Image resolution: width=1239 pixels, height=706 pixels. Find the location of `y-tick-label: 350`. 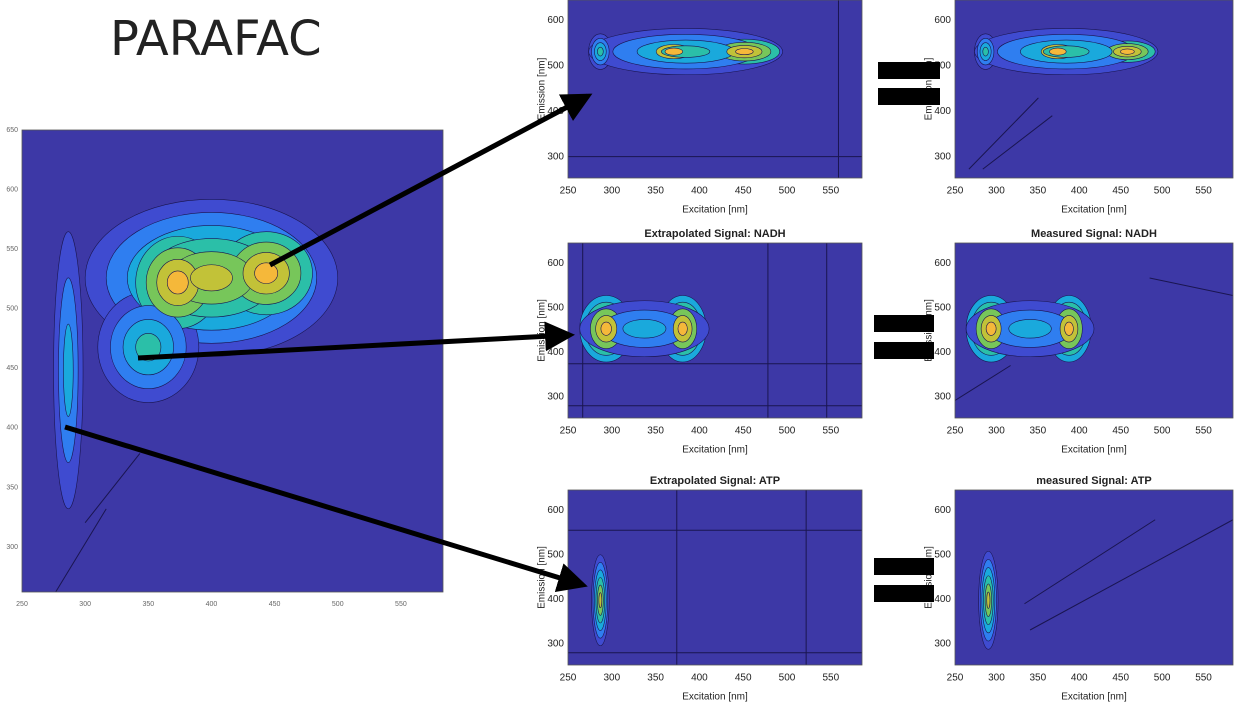

y-tick-label: 350 is located at coordinates (12, 487).